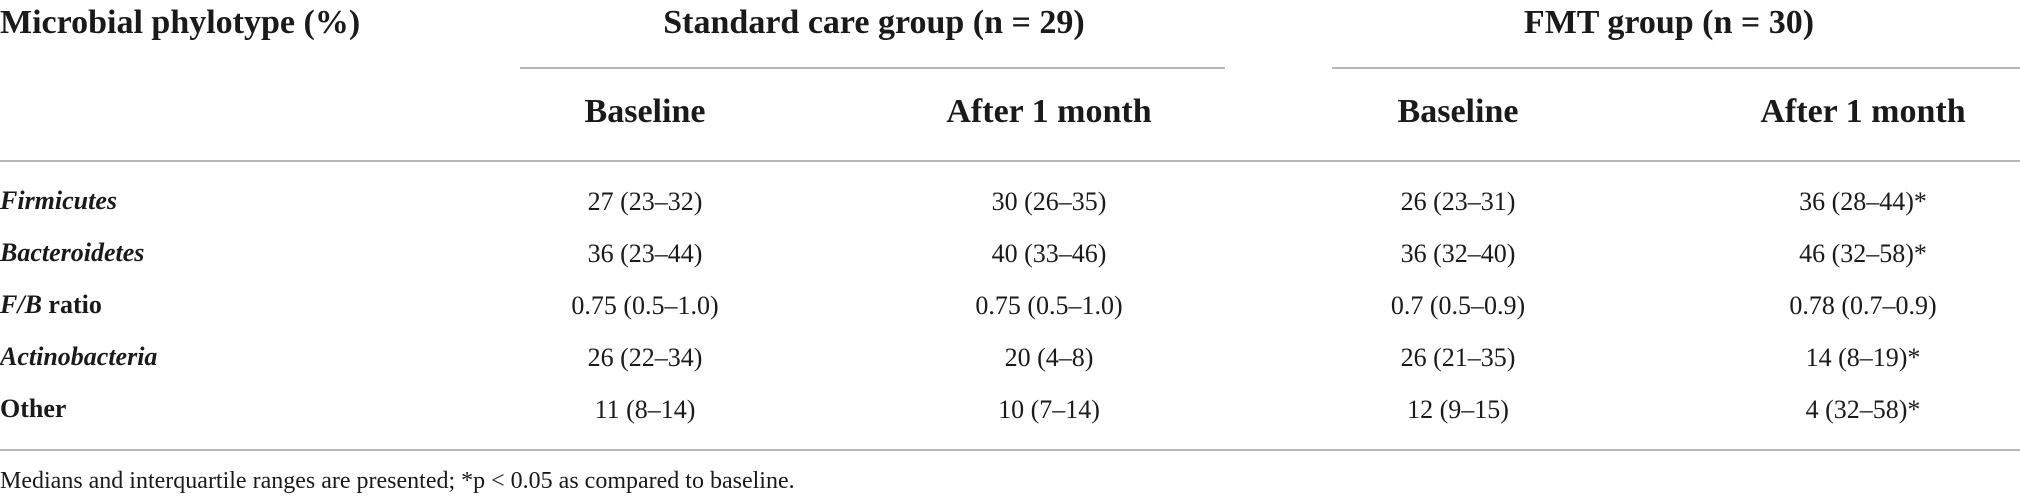 This screenshot has height=503, width=2020. I want to click on column-header-sc-baseline: Baseline, so click(645, 111).